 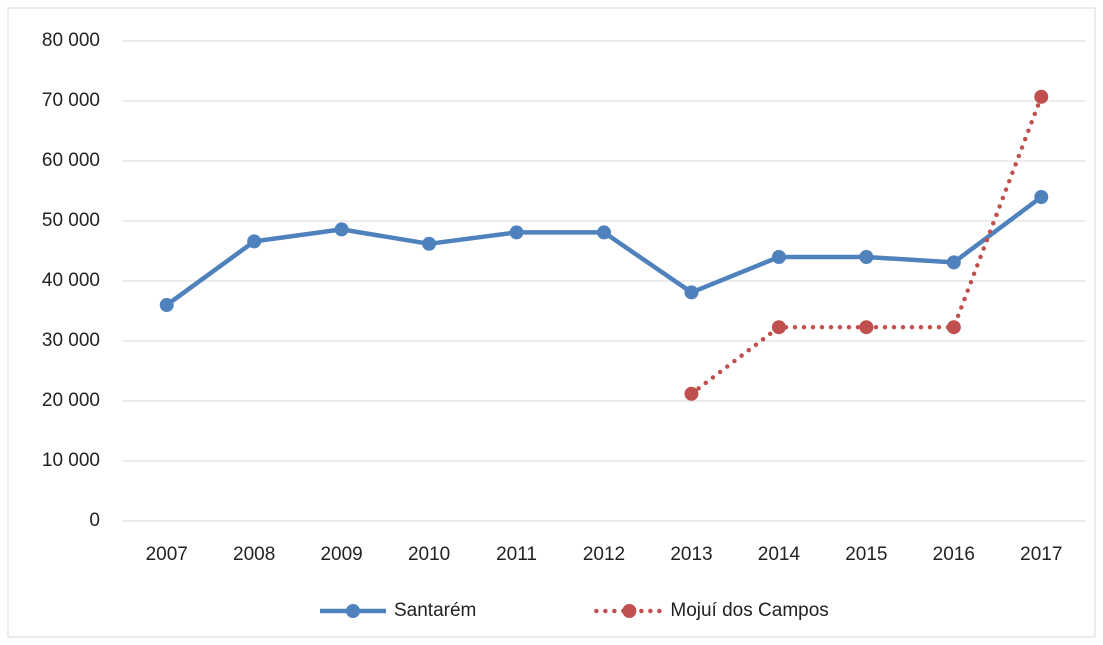 I want to click on y-tick-label: 20 000, so click(x=71, y=400).